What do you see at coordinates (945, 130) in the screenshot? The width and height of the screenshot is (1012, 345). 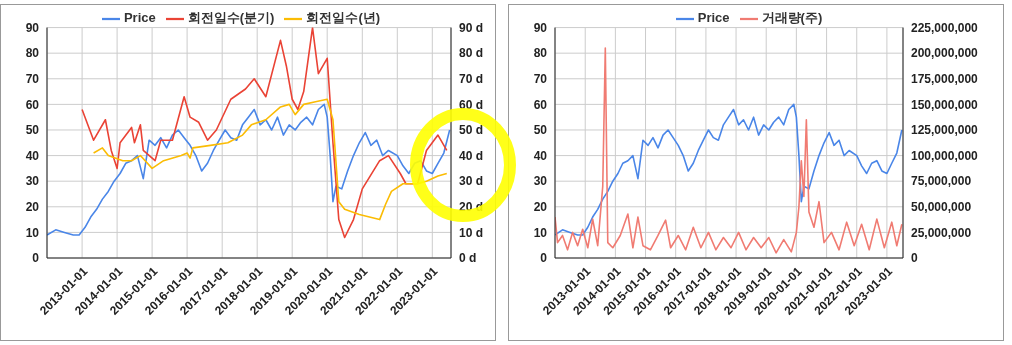 I see `y2-tick-label: 125,000,000` at bounding box center [945, 130].